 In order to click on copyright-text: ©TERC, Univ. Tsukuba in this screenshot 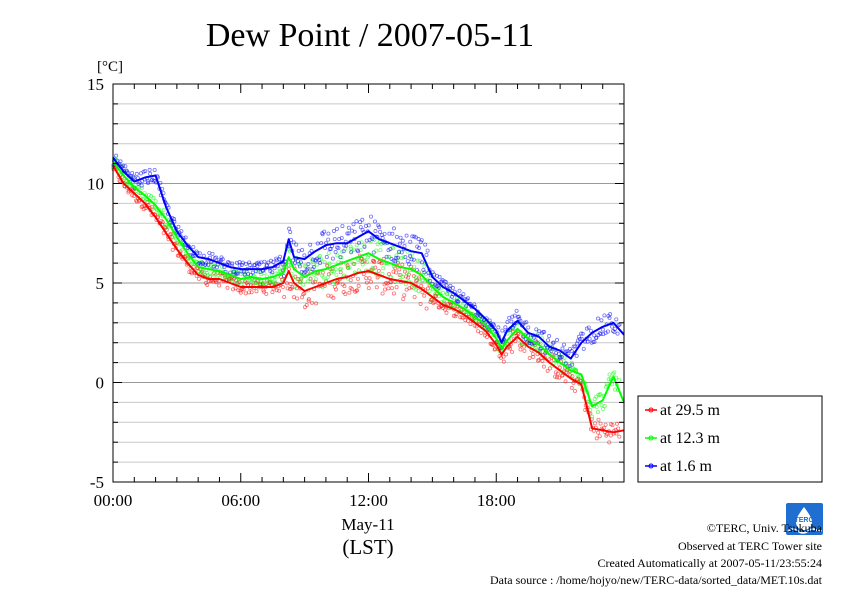, I will do `click(765, 528)`.